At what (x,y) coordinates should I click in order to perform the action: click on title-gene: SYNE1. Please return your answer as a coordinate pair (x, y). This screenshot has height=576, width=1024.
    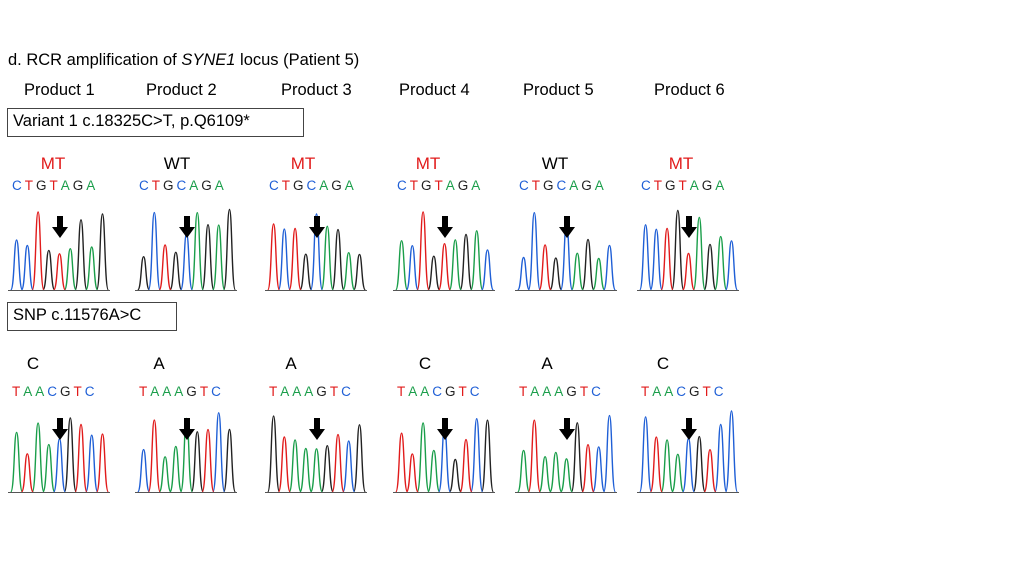
    Looking at the image, I should click on (208, 60).